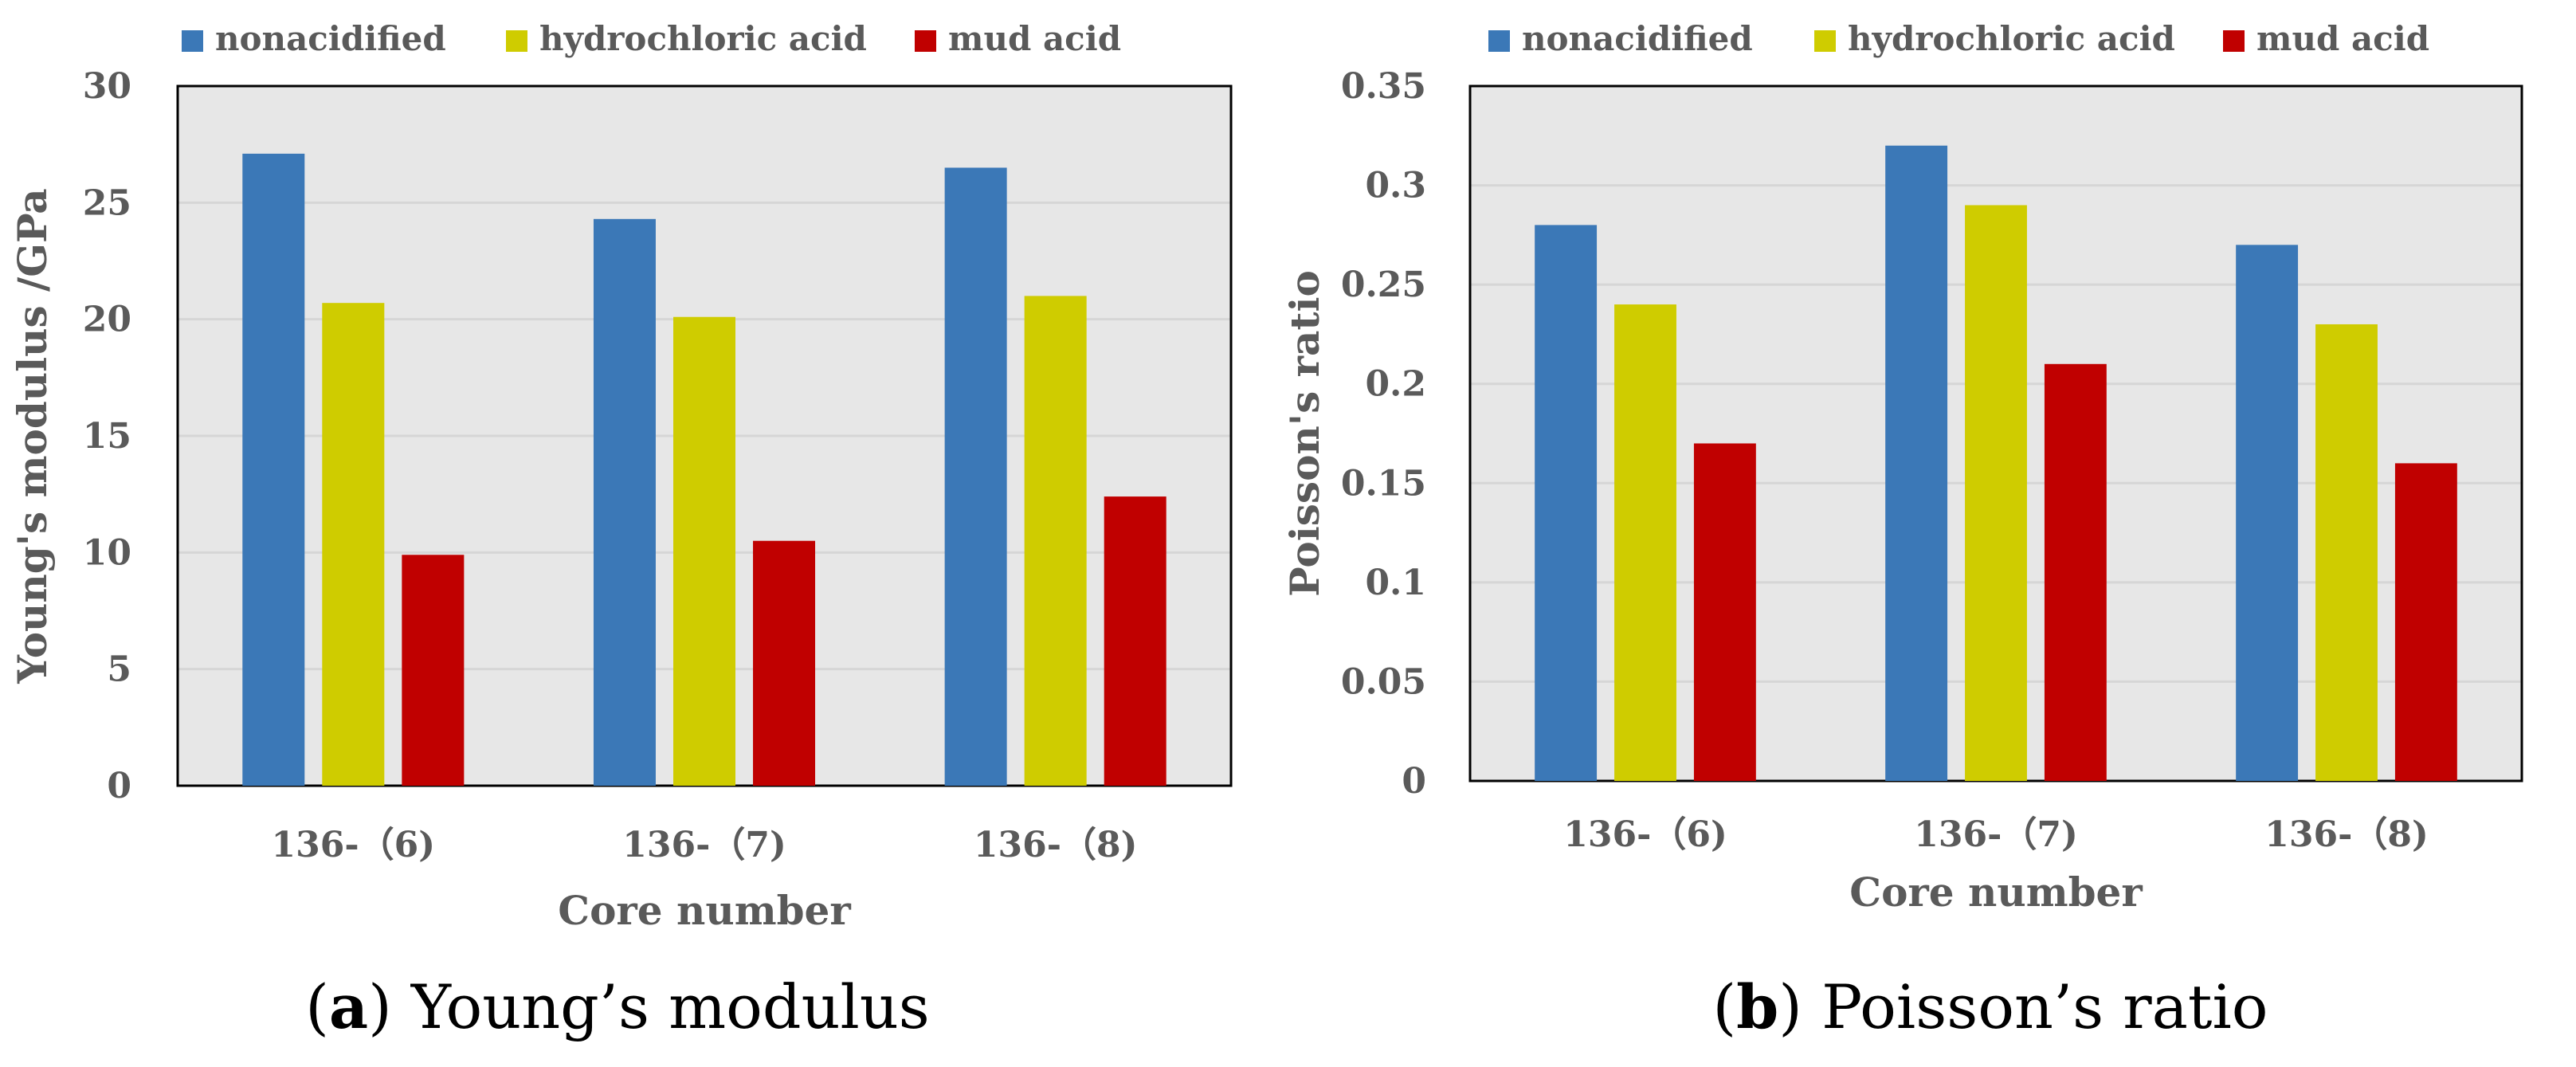  Describe the element at coordinates (1395, 583) in the screenshot. I see `y-tick-label: 0.1` at that location.